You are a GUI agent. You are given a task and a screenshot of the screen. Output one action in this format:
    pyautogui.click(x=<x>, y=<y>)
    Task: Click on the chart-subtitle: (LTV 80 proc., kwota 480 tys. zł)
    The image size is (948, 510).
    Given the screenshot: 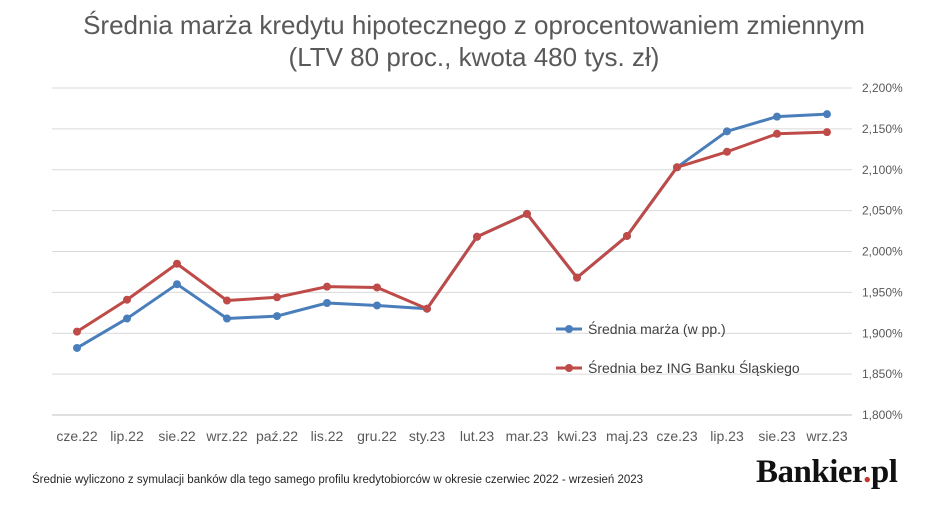 What is the action you would take?
    pyautogui.click(x=474, y=57)
    